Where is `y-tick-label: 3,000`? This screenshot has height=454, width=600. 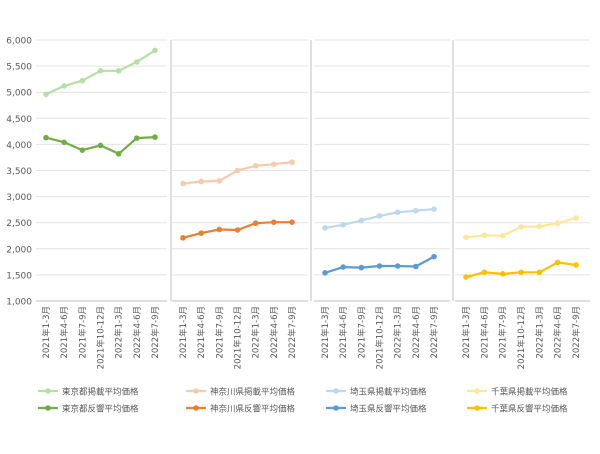
y-tick-label: 3,000 is located at coordinates (19, 198).